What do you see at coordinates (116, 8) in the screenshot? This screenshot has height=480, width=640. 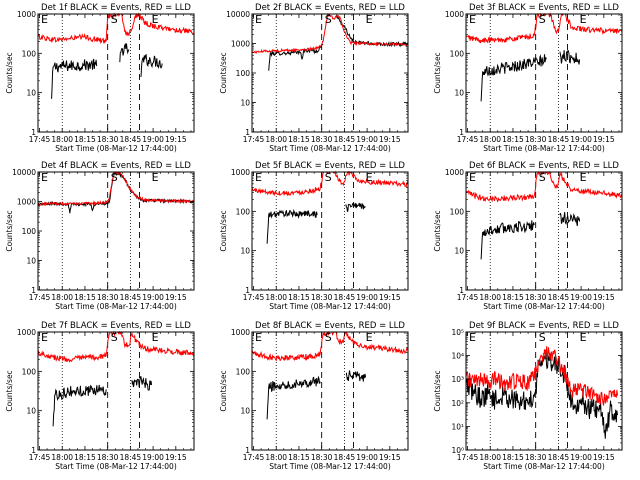 I see `chart-title: Det 1f BLACK = Events, RED = LLD` at bounding box center [116, 8].